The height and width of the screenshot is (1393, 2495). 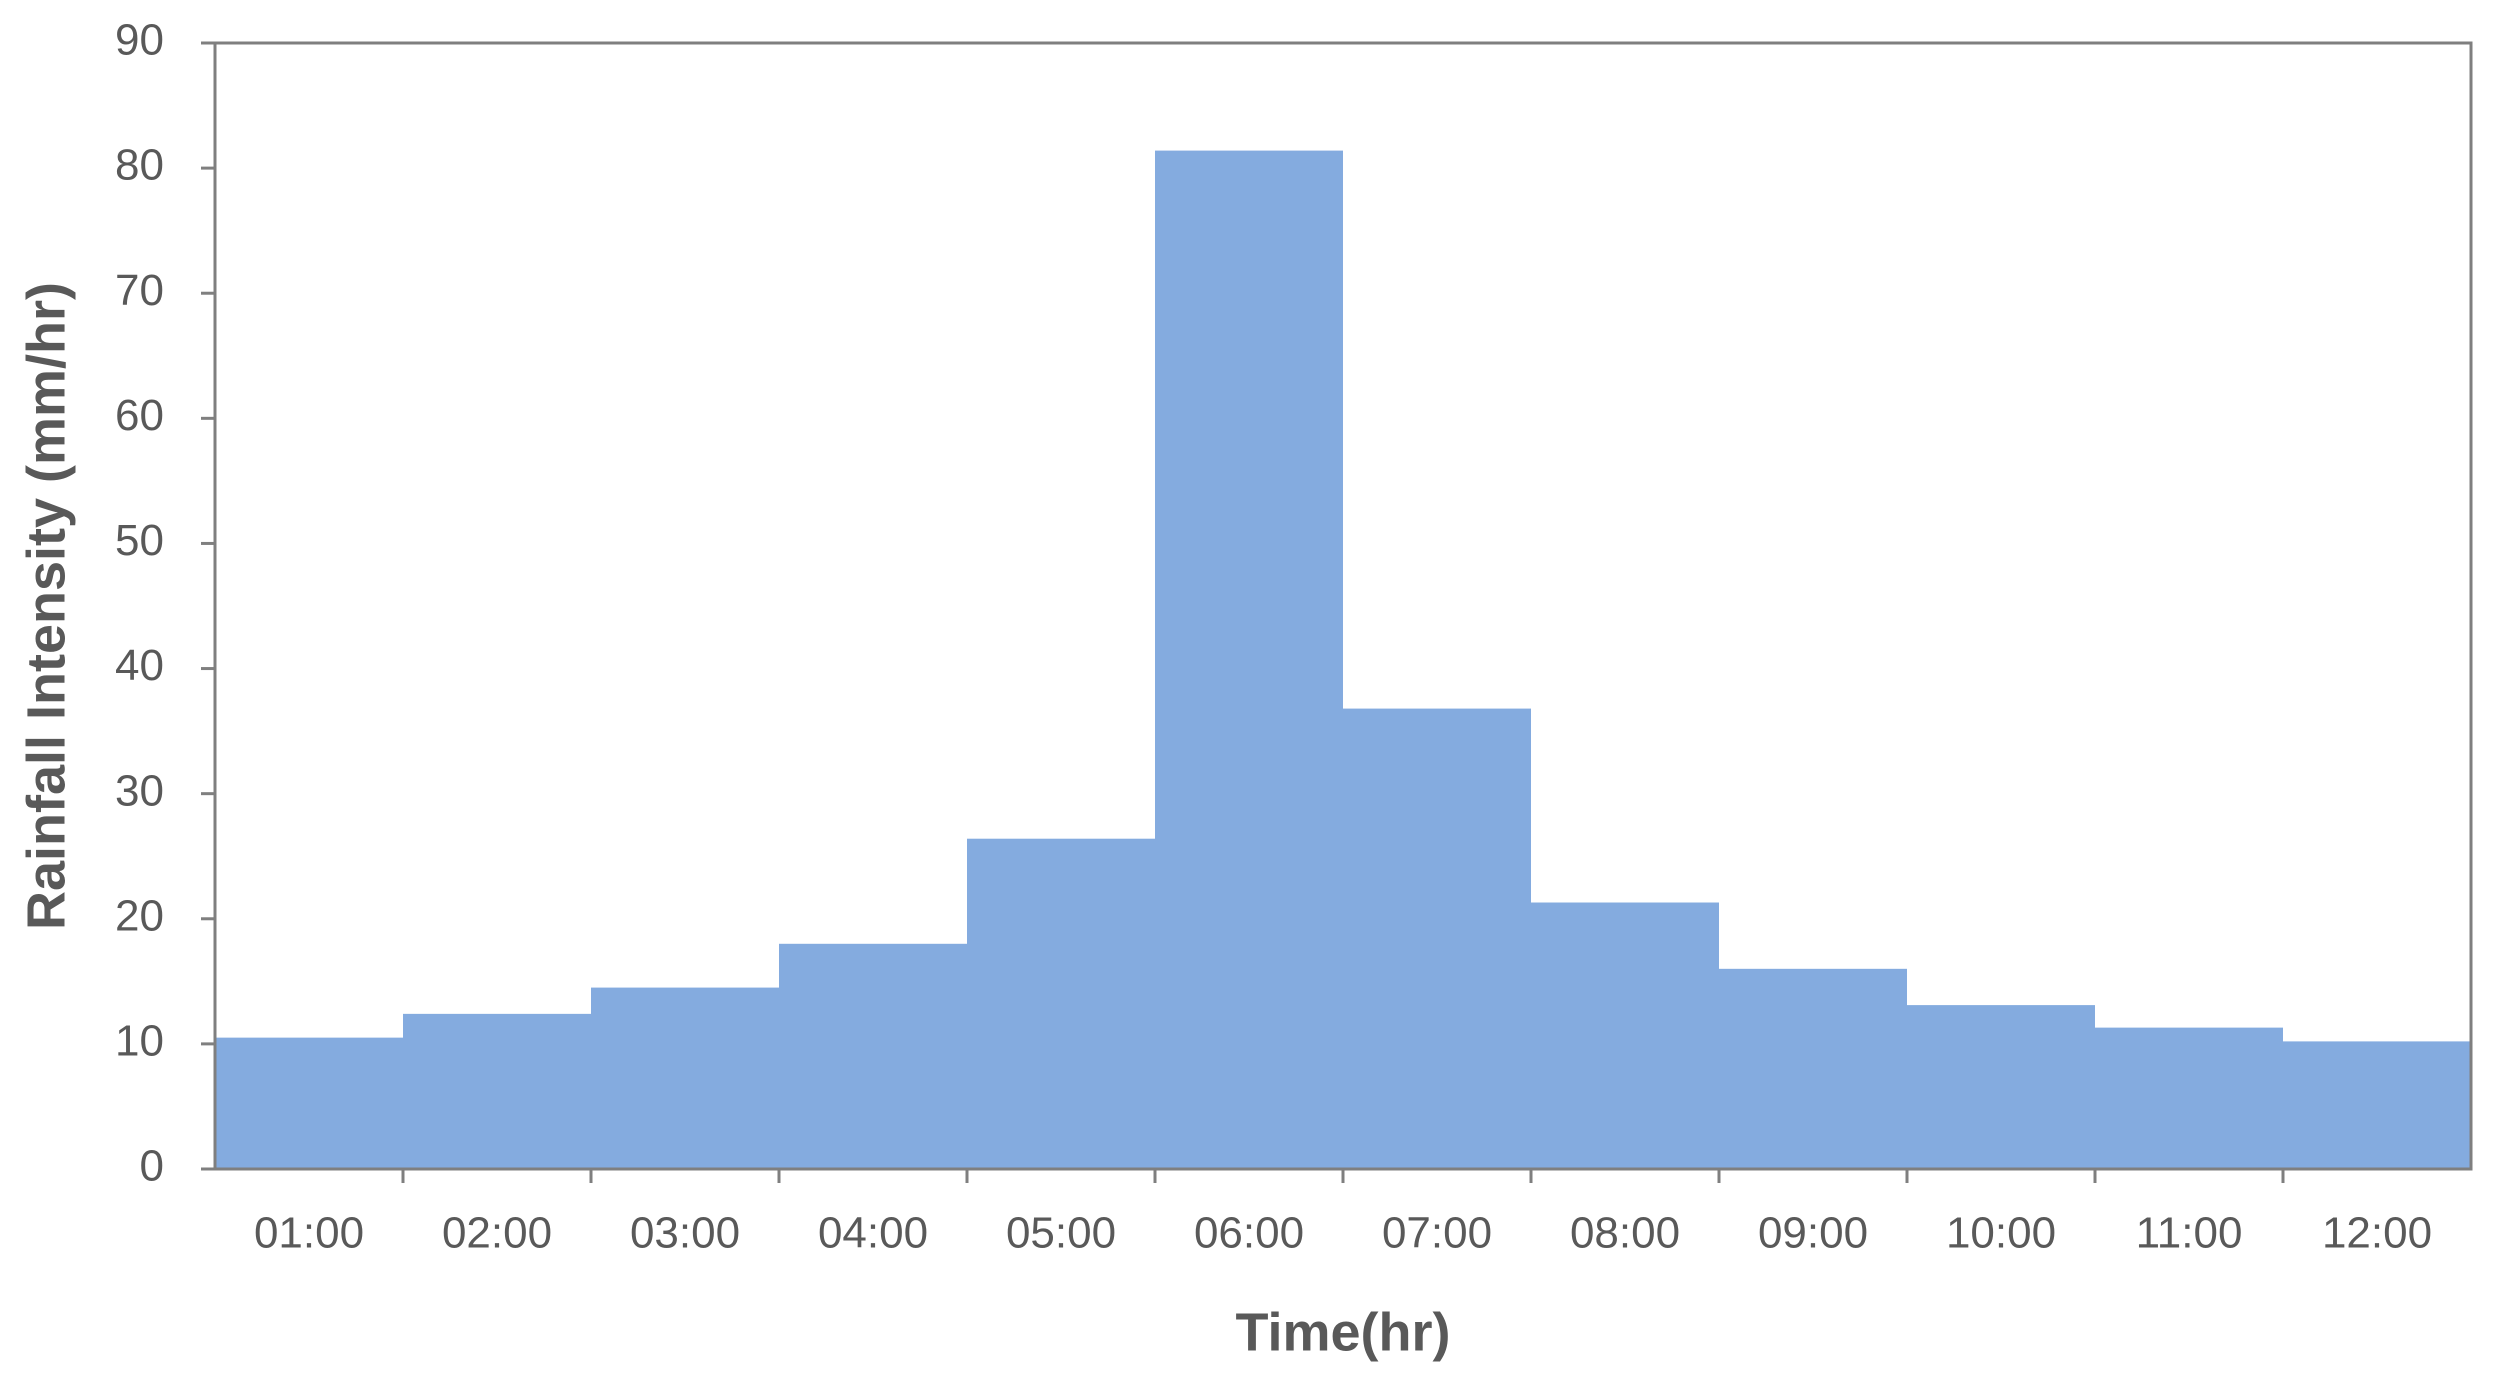 What do you see at coordinates (139, 415) in the screenshot?
I see `y-tick-label: 60` at bounding box center [139, 415].